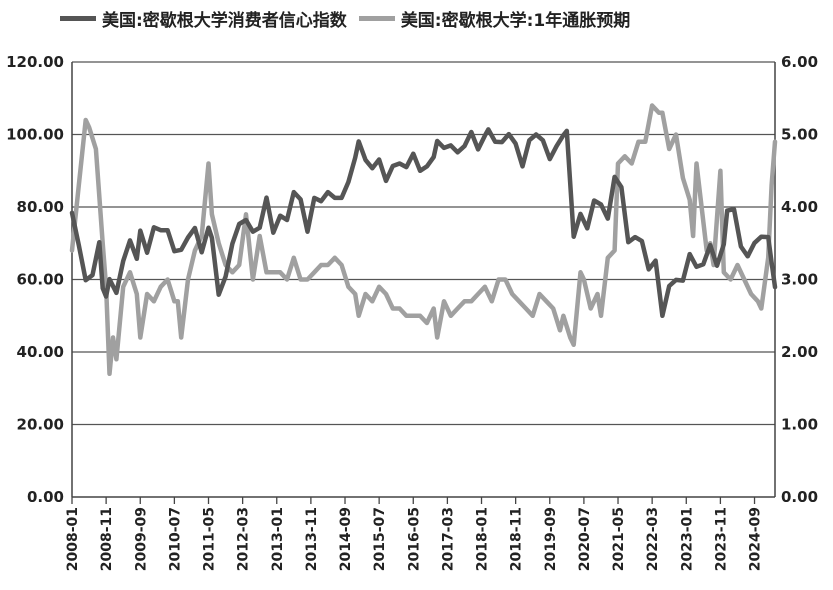 The width and height of the screenshot is (833, 590). I want to click on x-tick-label: 2012-03, so click(244, 539).